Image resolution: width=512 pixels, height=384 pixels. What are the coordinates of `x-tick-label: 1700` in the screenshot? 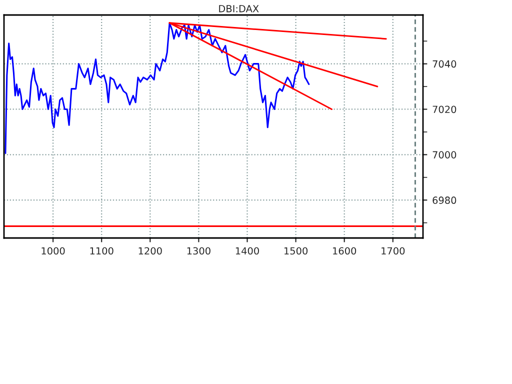 It's located at (393, 251).